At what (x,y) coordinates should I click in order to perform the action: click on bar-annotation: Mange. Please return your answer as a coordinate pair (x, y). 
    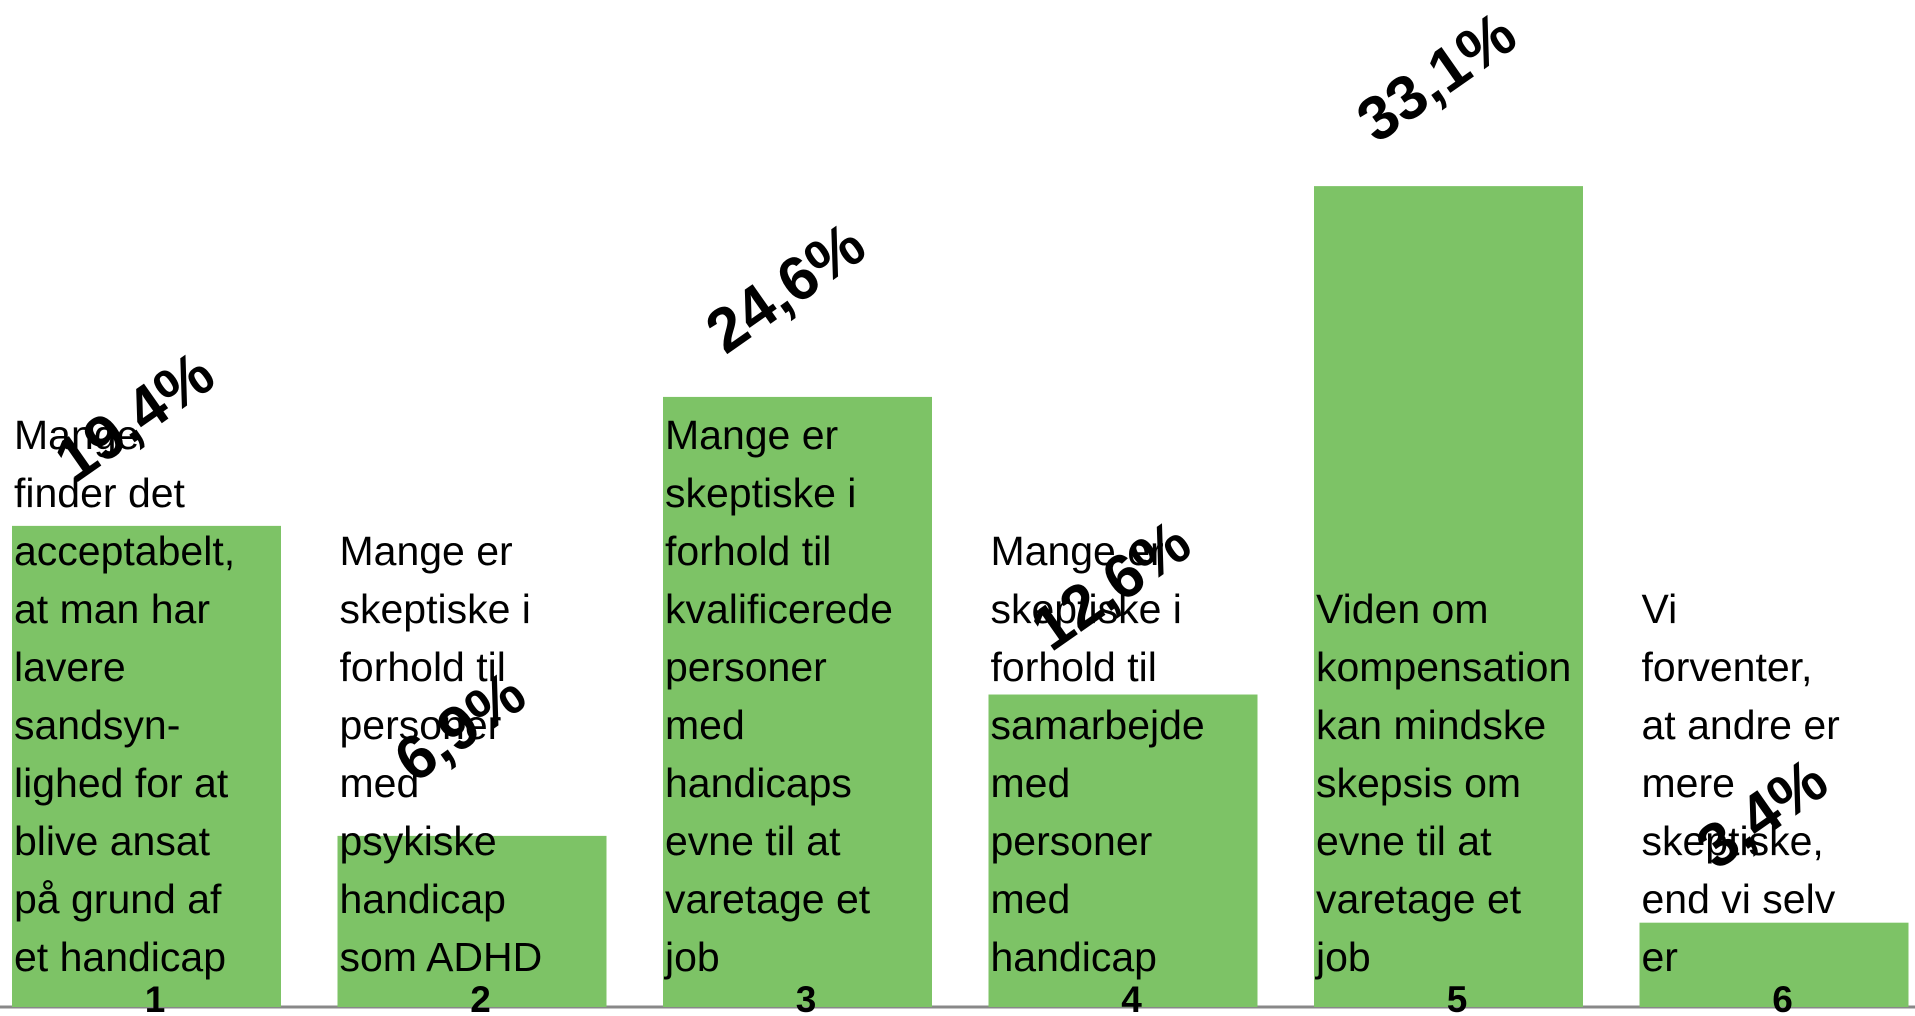
    Looking at the image, I should click on (76, 435).